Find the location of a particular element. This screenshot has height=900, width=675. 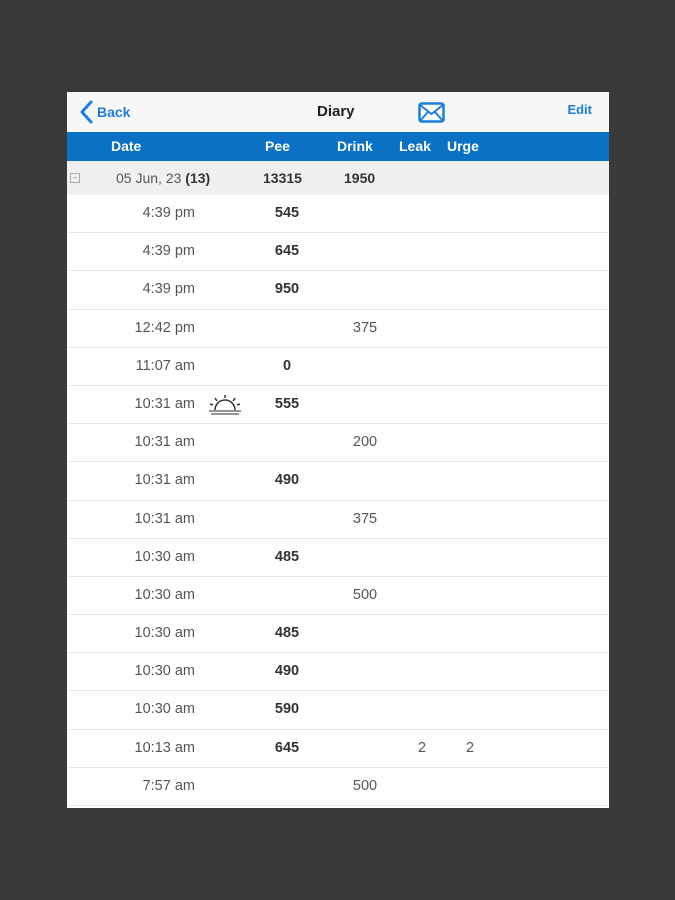

entry-pee: 0 is located at coordinates (287, 365).